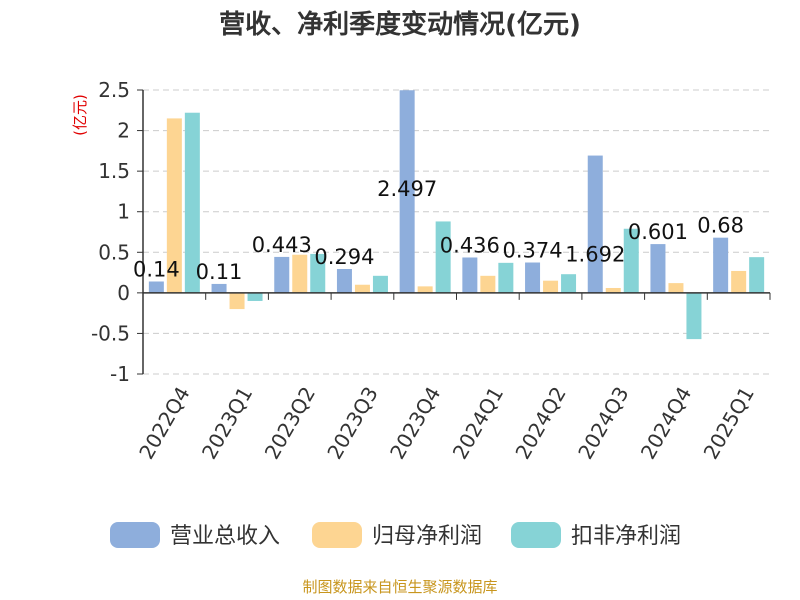  What do you see at coordinates (156, 269) in the screenshot?
I see `data-label: 0.14` at bounding box center [156, 269].